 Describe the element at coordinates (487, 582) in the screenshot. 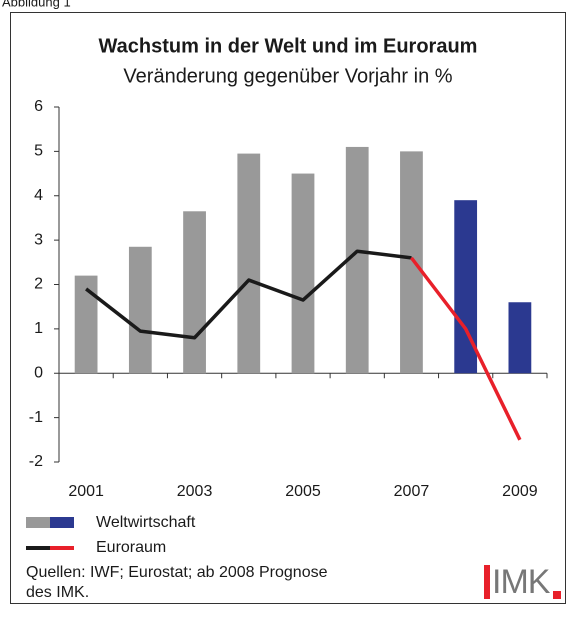

I see `logo-bar` at that location.